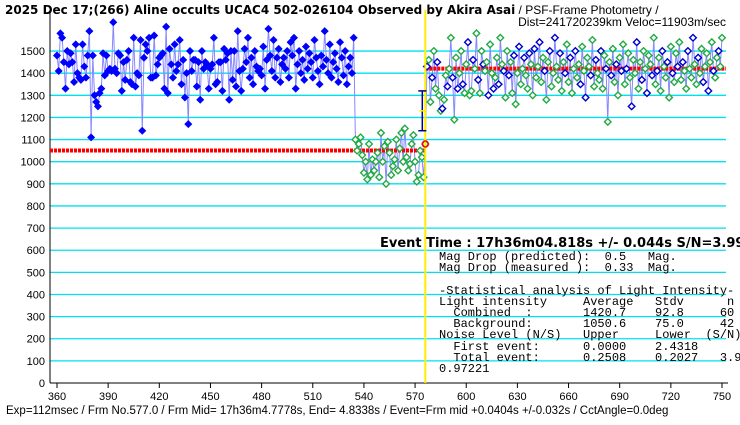  What do you see at coordinates (589, 335) in the screenshot?
I see `stat-line: Noise Level (N/S) Upper Lower (S/N)` at bounding box center [589, 335].